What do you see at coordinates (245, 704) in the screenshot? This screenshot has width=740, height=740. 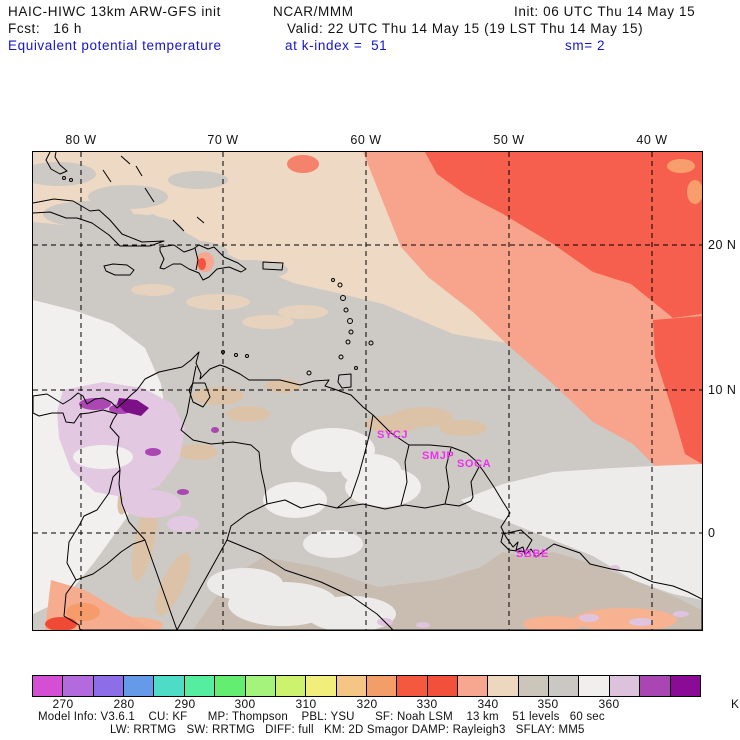 I see `colorbar-tick-label: 300` at bounding box center [245, 704].